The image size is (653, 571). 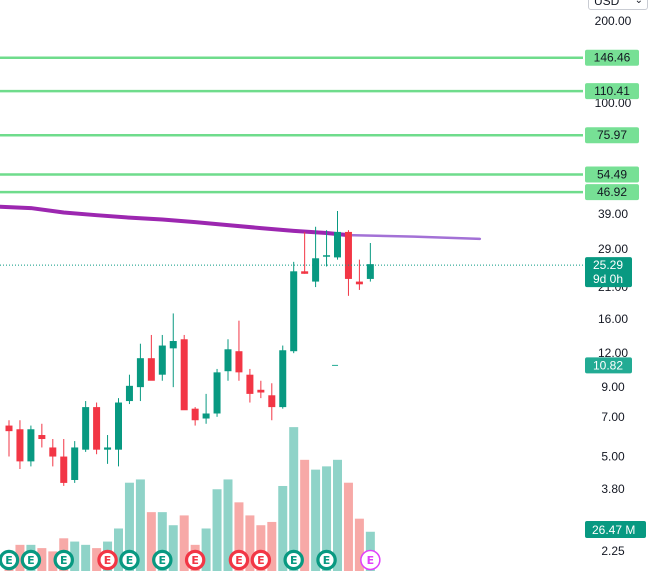 I want to click on y-tick-label: 7.00, so click(x=613, y=417).